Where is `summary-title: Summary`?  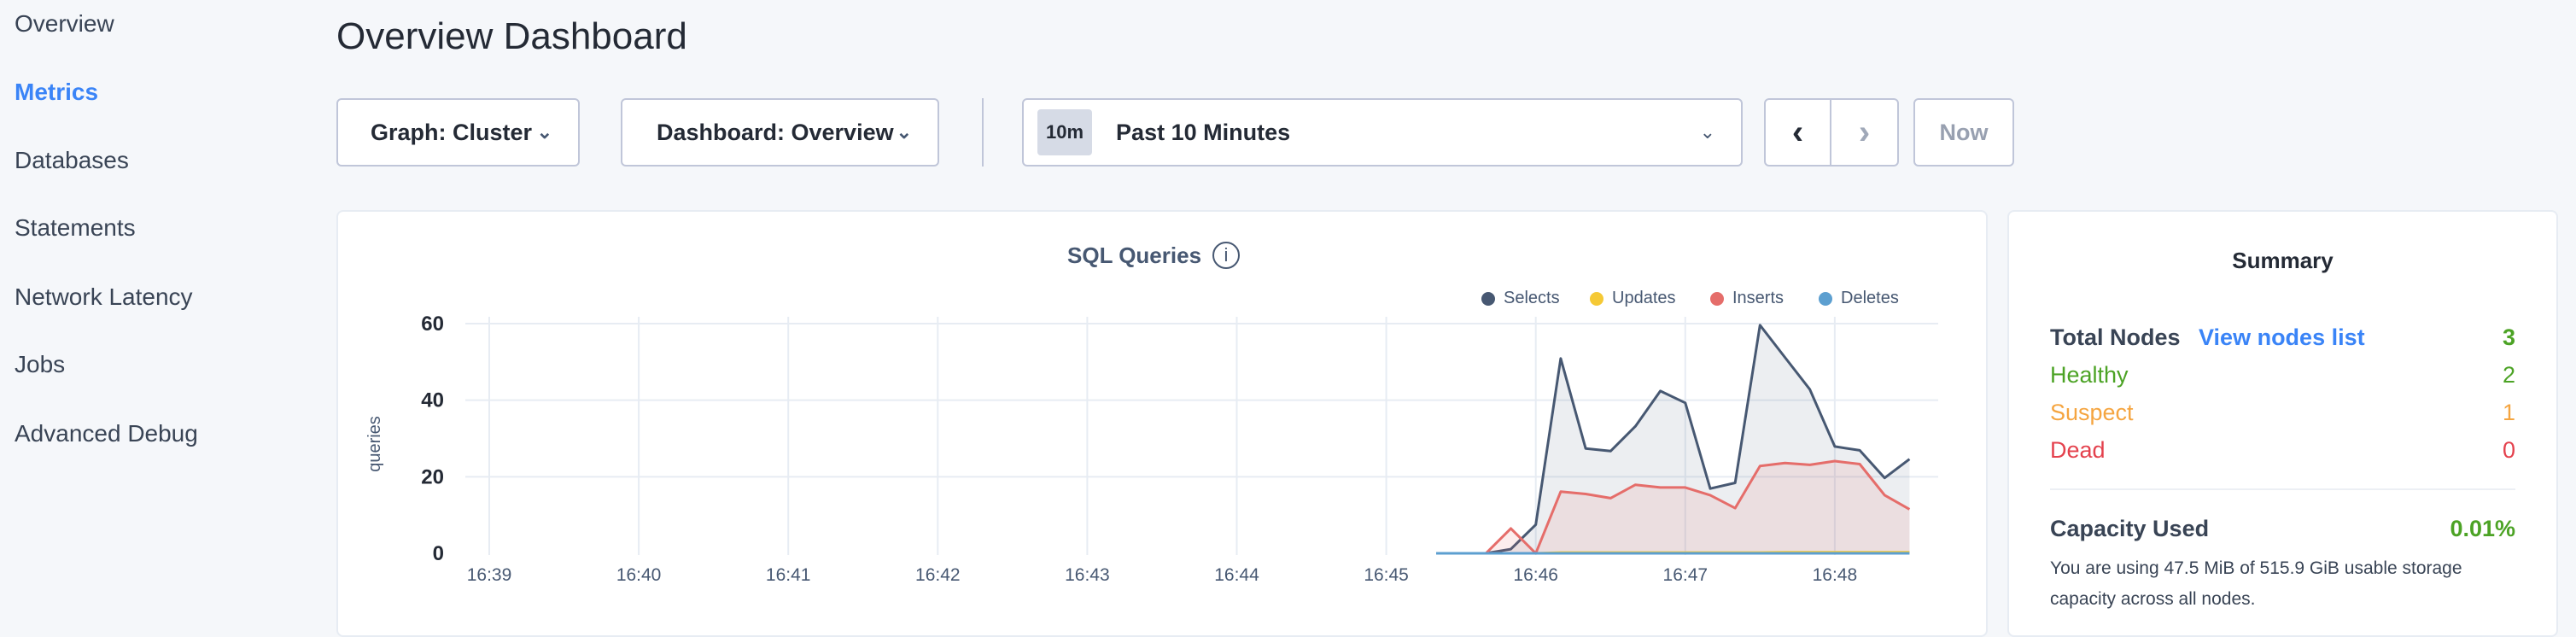
summary-title: Summary is located at coordinates (2283, 260).